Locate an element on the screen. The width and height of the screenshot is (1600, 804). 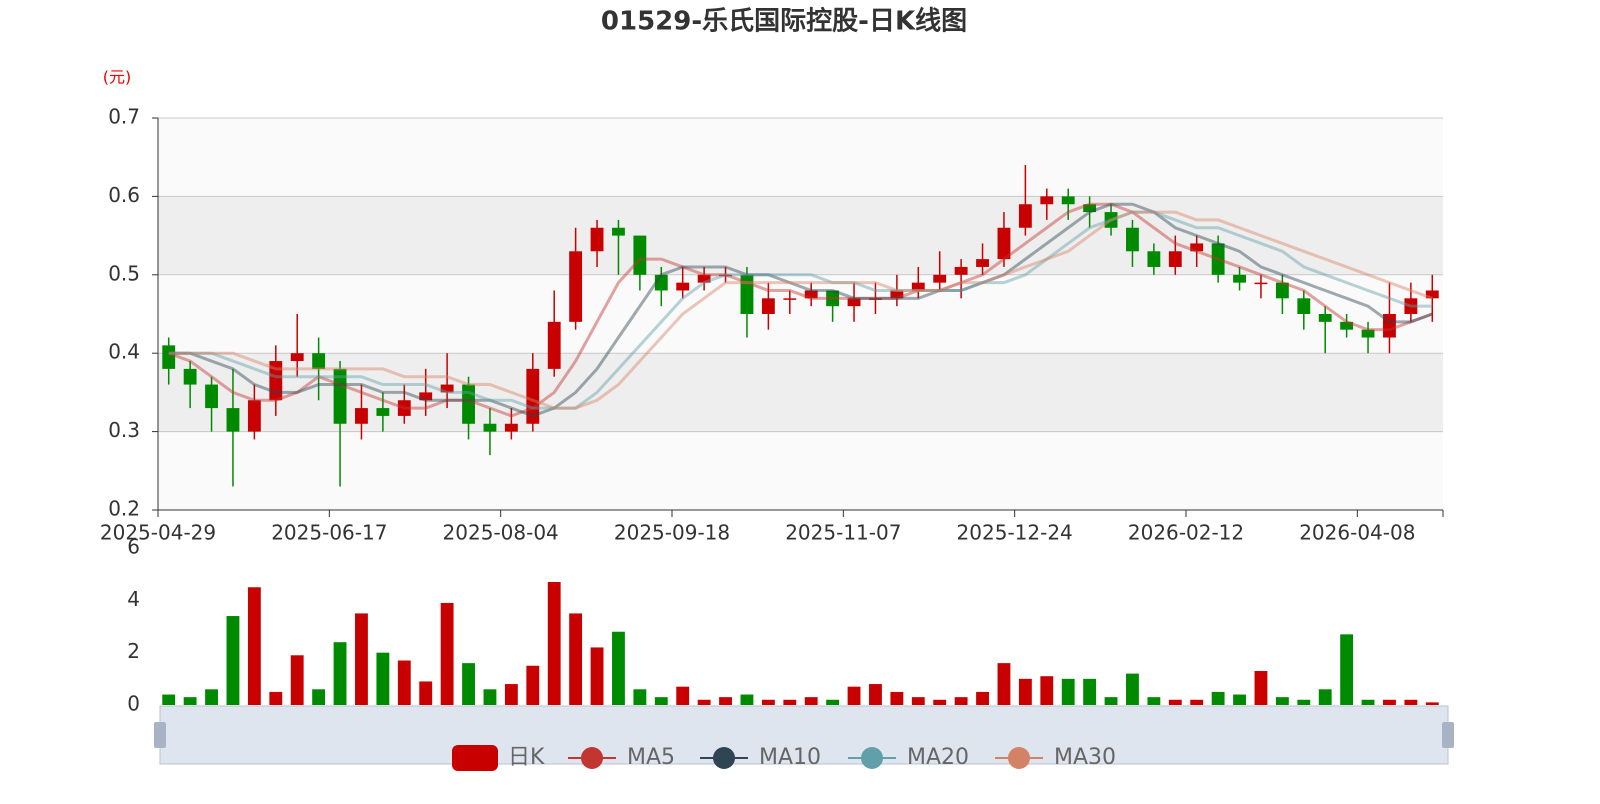
legend-dot is located at coordinates (1019, 758).